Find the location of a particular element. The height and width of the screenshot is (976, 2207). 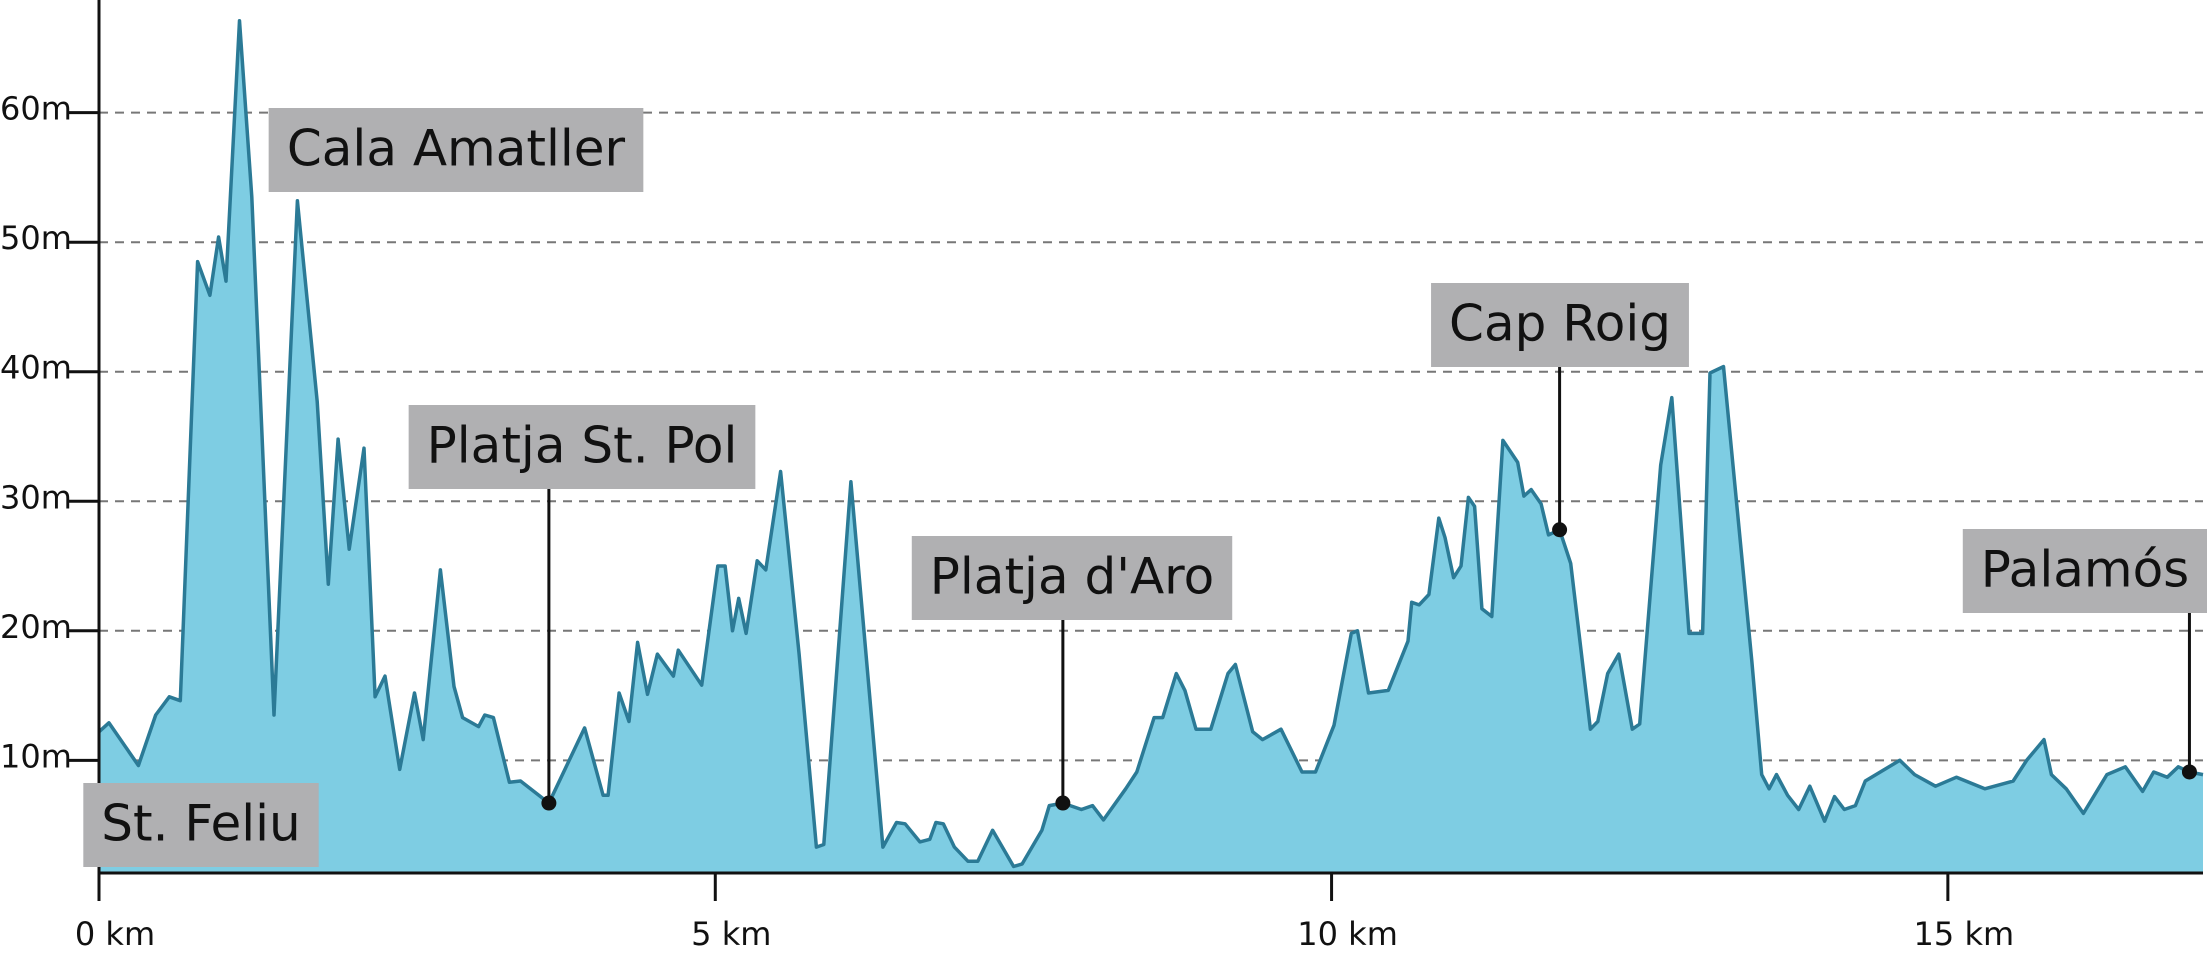

y-tick-label: 30m is located at coordinates (36, 497).